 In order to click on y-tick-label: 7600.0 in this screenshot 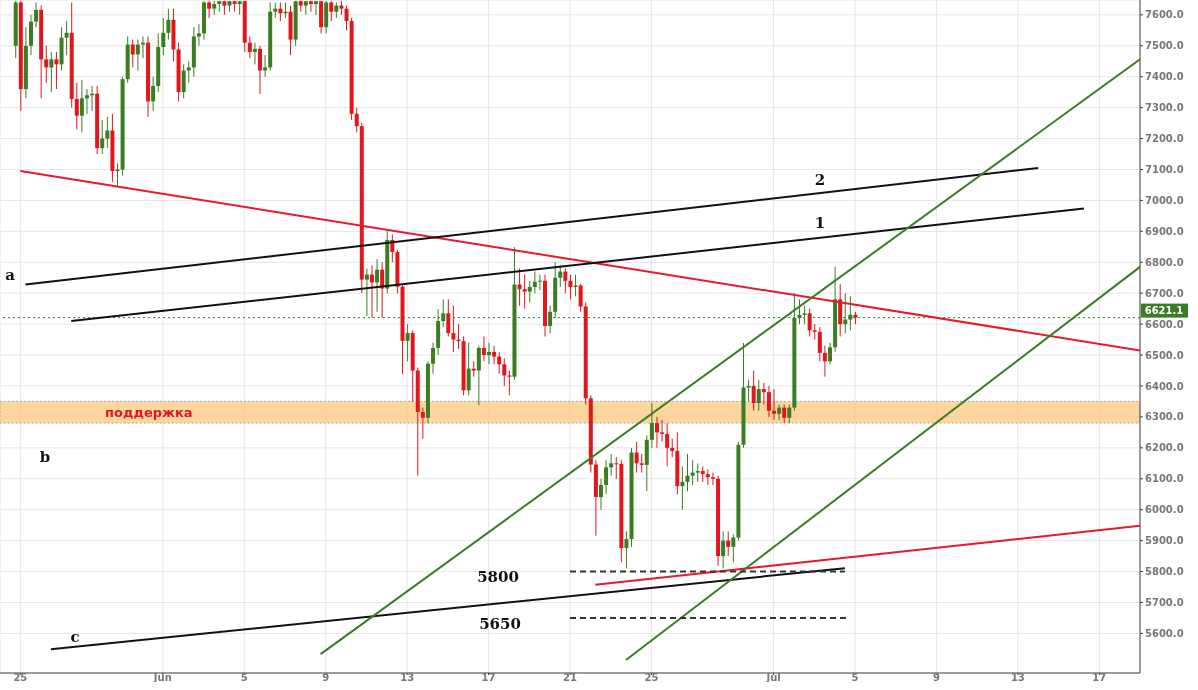, I will do `click(1164, 15)`.